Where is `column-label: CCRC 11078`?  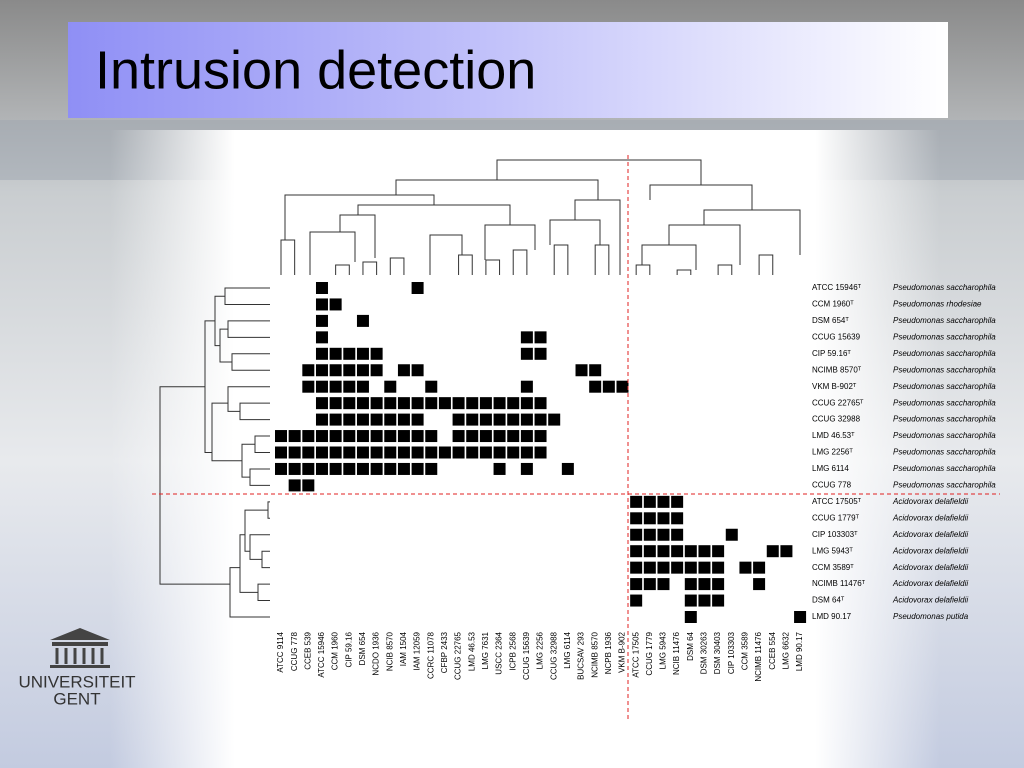
column-label: CCRC 11078 is located at coordinates (430, 655).